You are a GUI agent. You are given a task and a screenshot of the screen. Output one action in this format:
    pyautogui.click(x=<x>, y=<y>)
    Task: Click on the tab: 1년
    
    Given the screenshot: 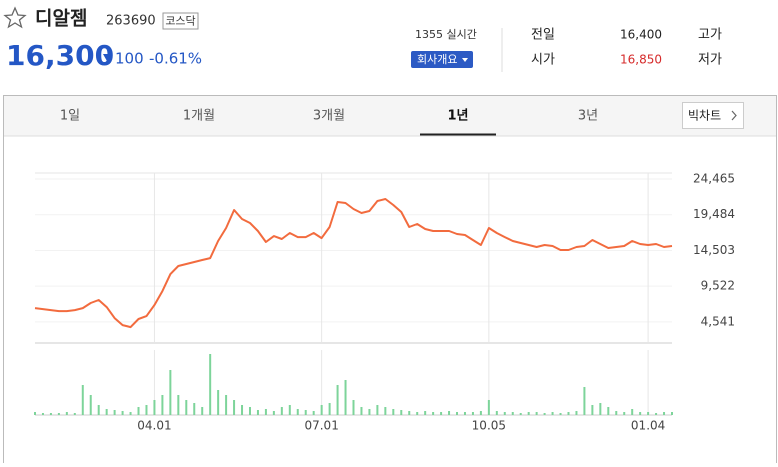 What is the action you would take?
    pyautogui.click(x=457, y=116)
    